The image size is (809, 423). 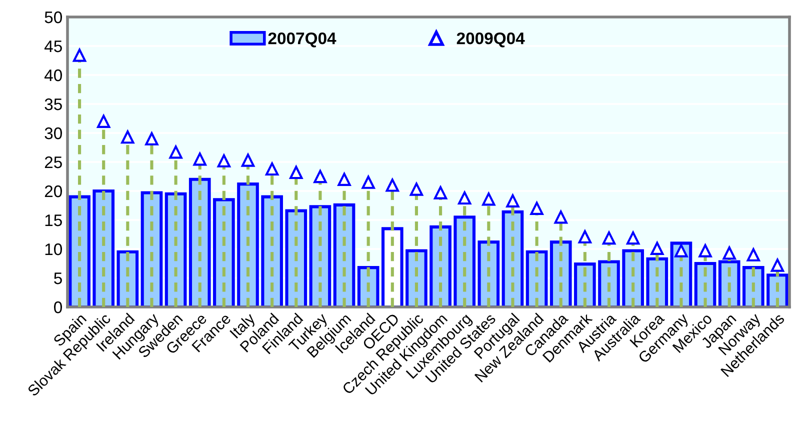 What do you see at coordinates (53, 17) in the screenshot?
I see `y-tick-label: 50` at bounding box center [53, 17].